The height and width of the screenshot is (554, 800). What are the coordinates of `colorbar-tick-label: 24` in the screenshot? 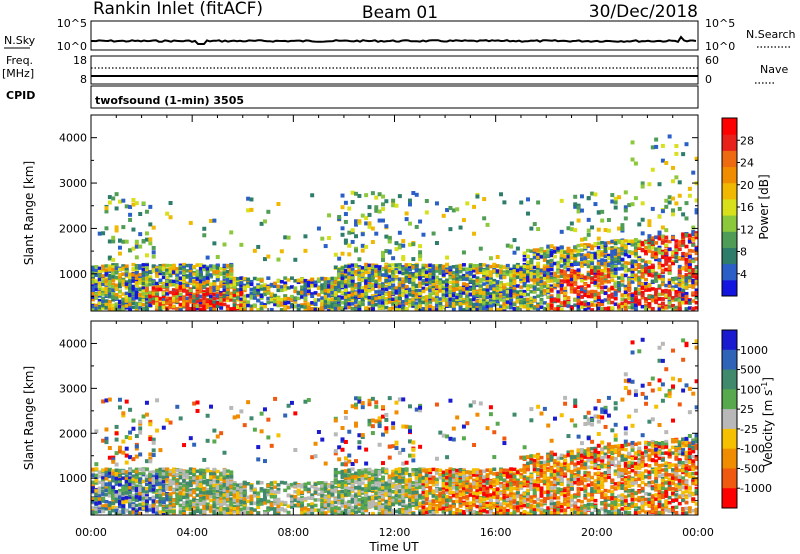 It's located at (747, 163).